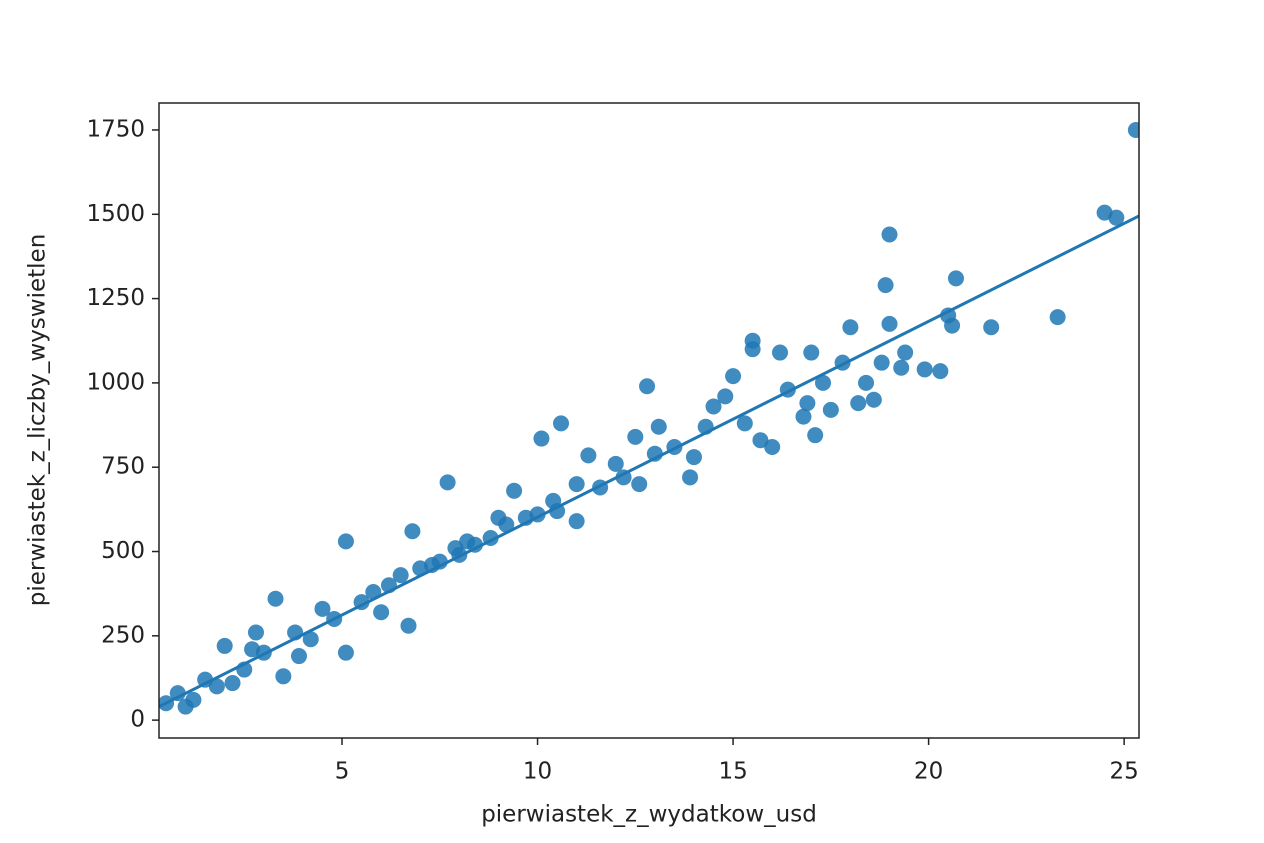 Image resolution: width=1264 pixels, height=843 pixels. I want to click on x-axis-label: pierwiastek_z_wydatkow_usd, so click(649, 815).